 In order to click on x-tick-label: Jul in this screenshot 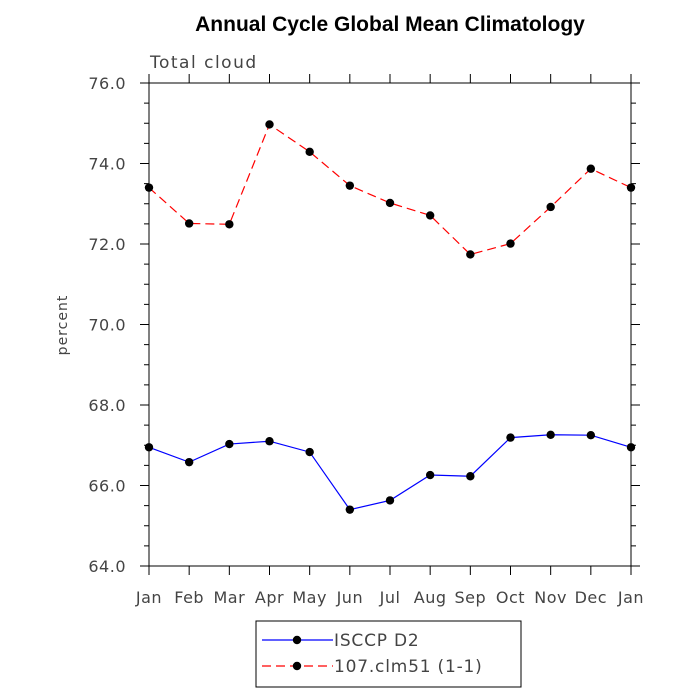, I will do `click(390, 597)`.